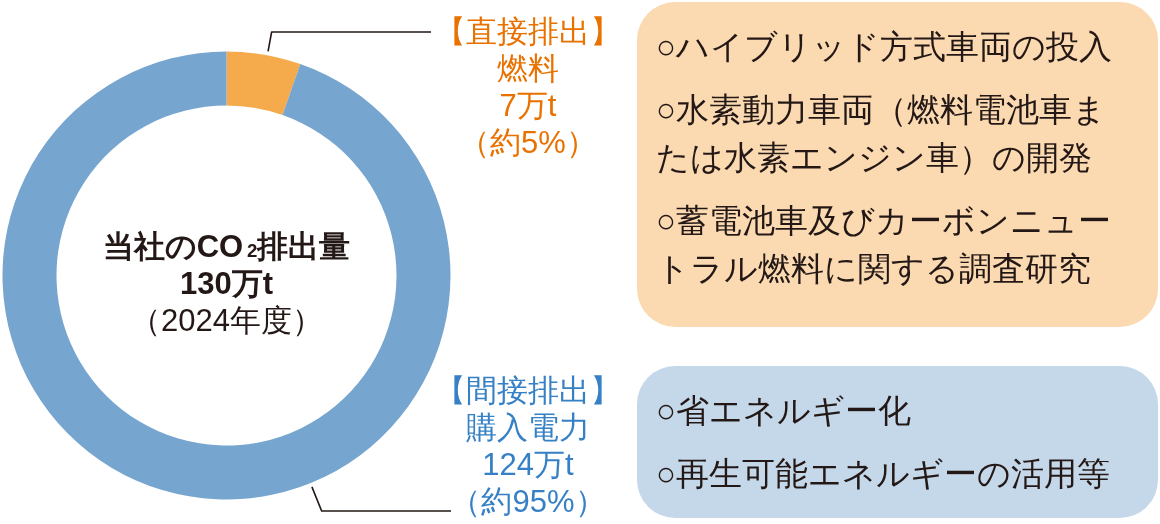  Describe the element at coordinates (226, 320) in the screenshot. I see `annotation: （2024年度）` at that location.